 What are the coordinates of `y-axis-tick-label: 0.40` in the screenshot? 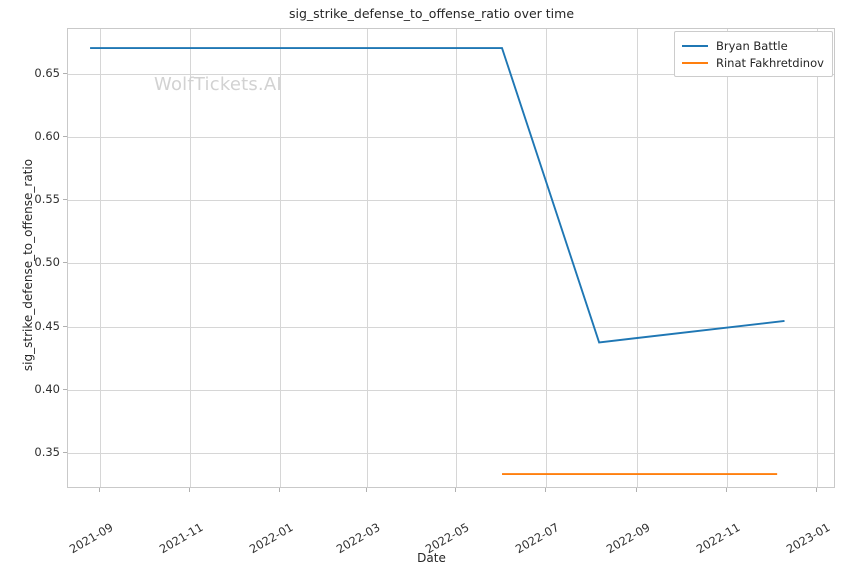 It's located at (47, 388).